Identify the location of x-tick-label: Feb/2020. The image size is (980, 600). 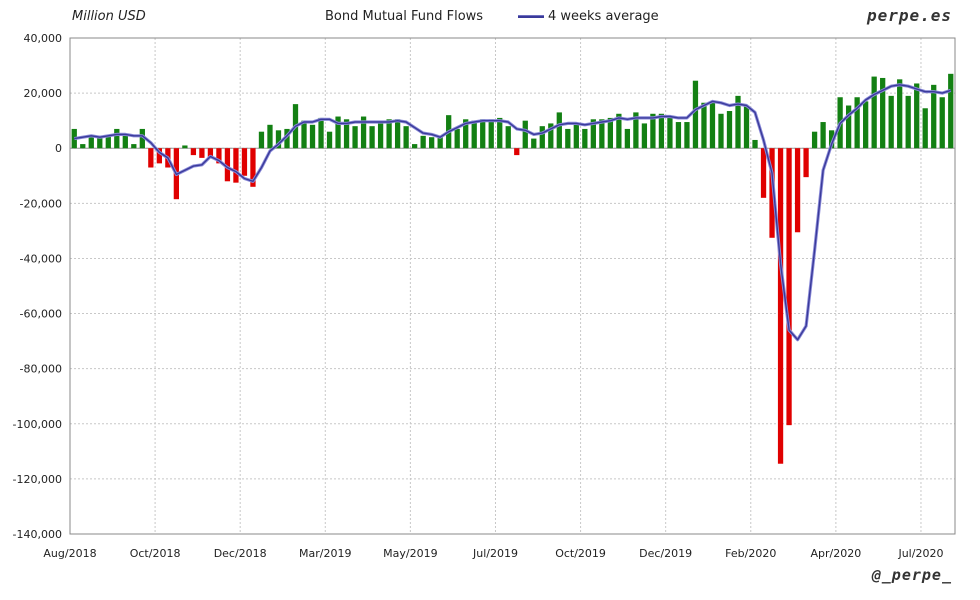
(750, 553).